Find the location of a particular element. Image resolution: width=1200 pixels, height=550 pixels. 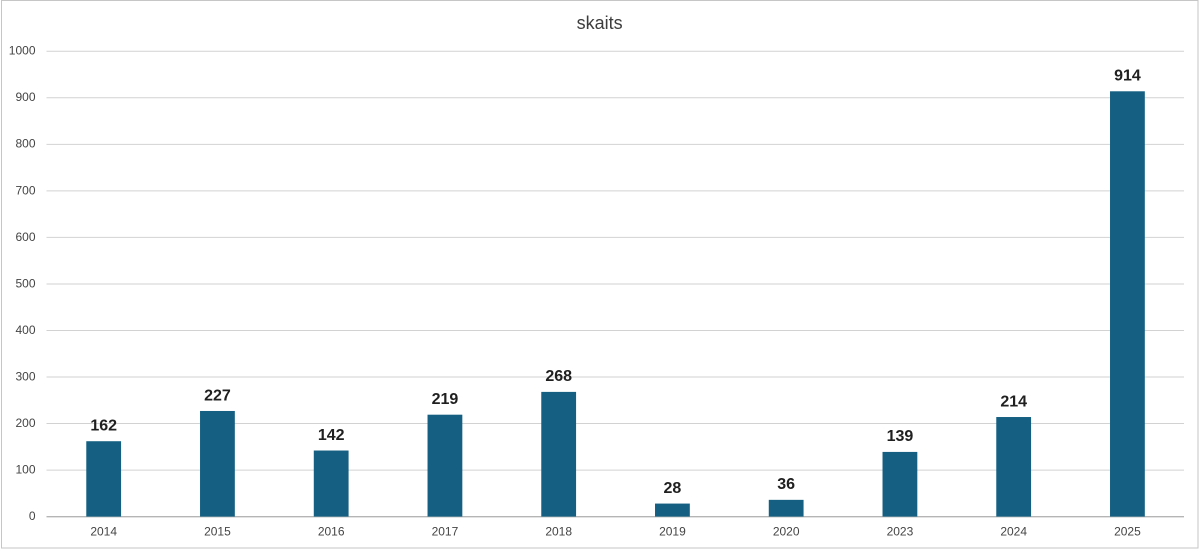

svg-text: 2025 is located at coordinates (1127, 532).